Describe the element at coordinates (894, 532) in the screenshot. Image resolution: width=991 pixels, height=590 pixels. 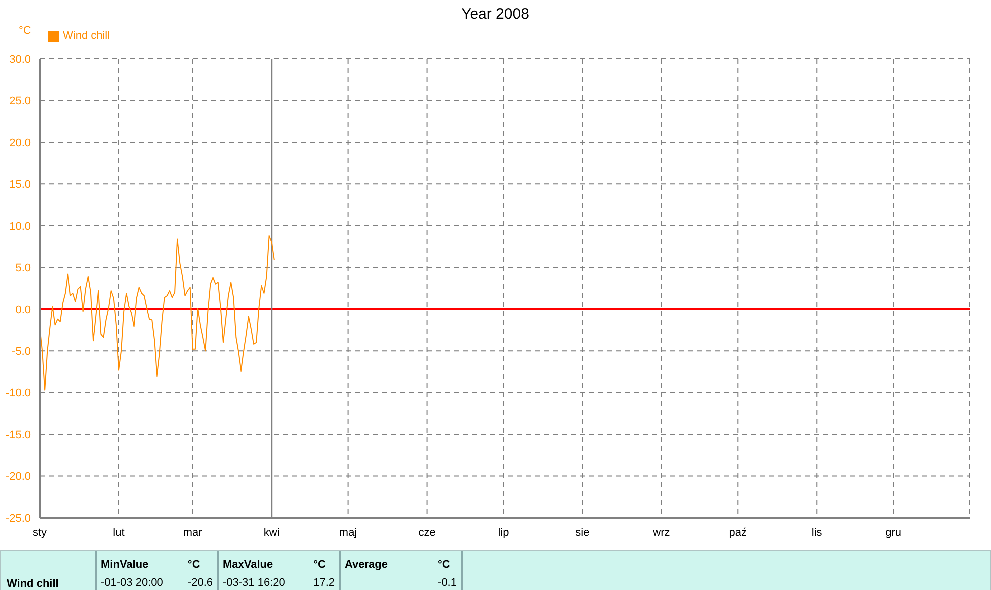
I see `x-tick-label: gru` at that location.